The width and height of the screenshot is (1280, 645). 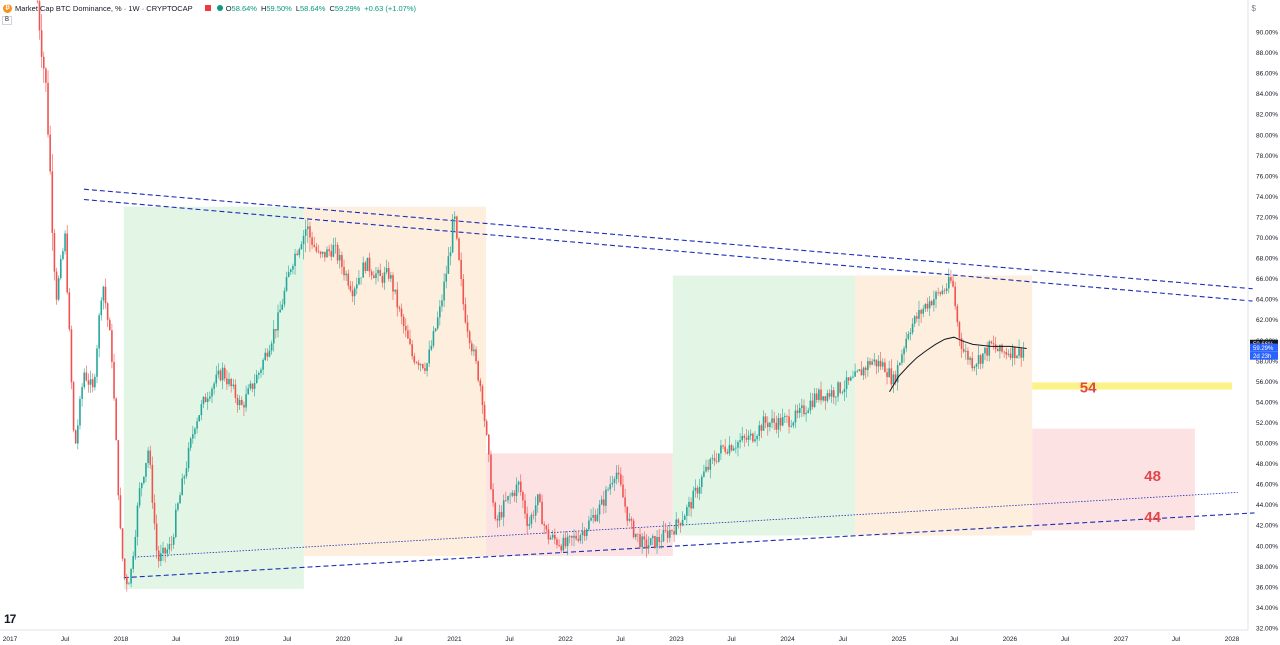 What do you see at coordinates (1267, 279) in the screenshot?
I see `y-tick-label: 66.00%` at bounding box center [1267, 279].